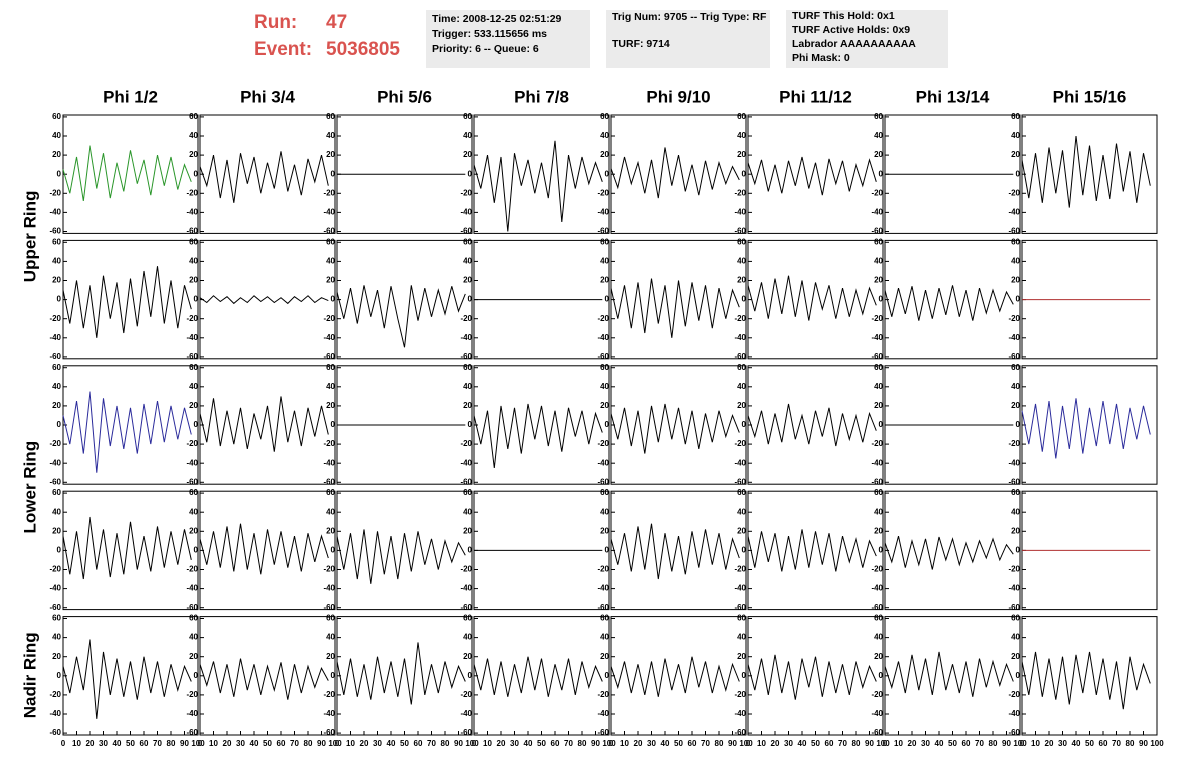 This screenshot has width=1196, height=772. Describe the element at coordinates (953, 96) in the screenshot. I see `column-title: Phi 13/14` at that location.